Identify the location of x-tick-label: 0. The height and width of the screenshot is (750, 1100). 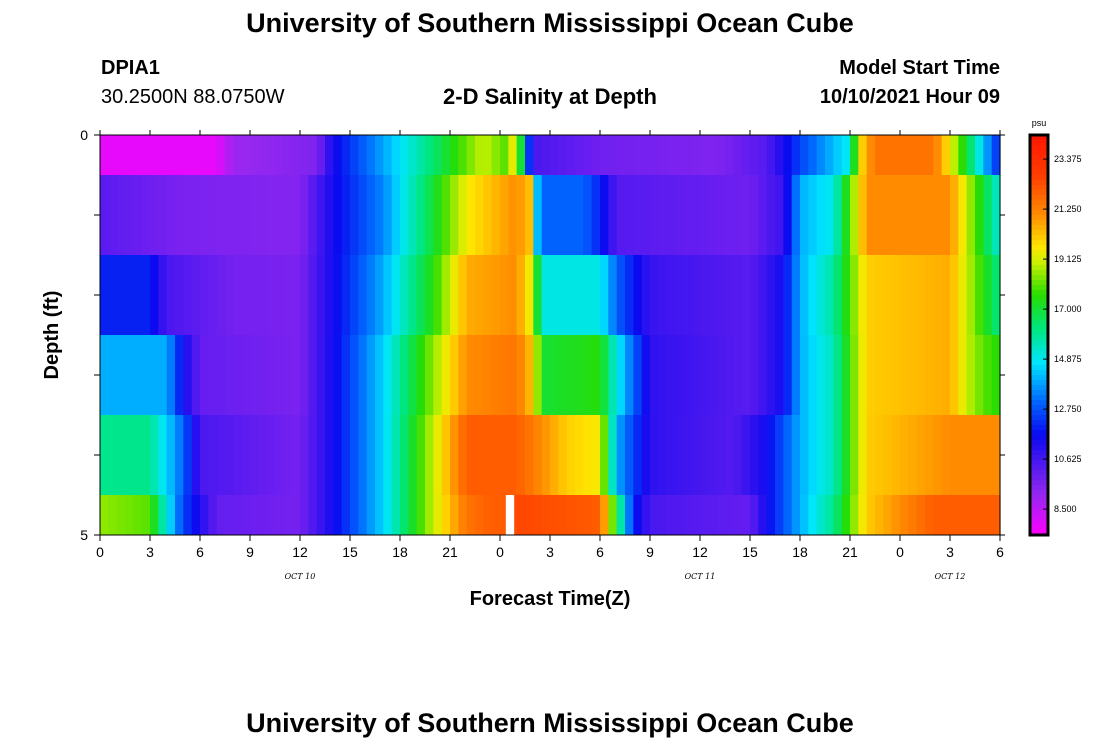
(500, 552).